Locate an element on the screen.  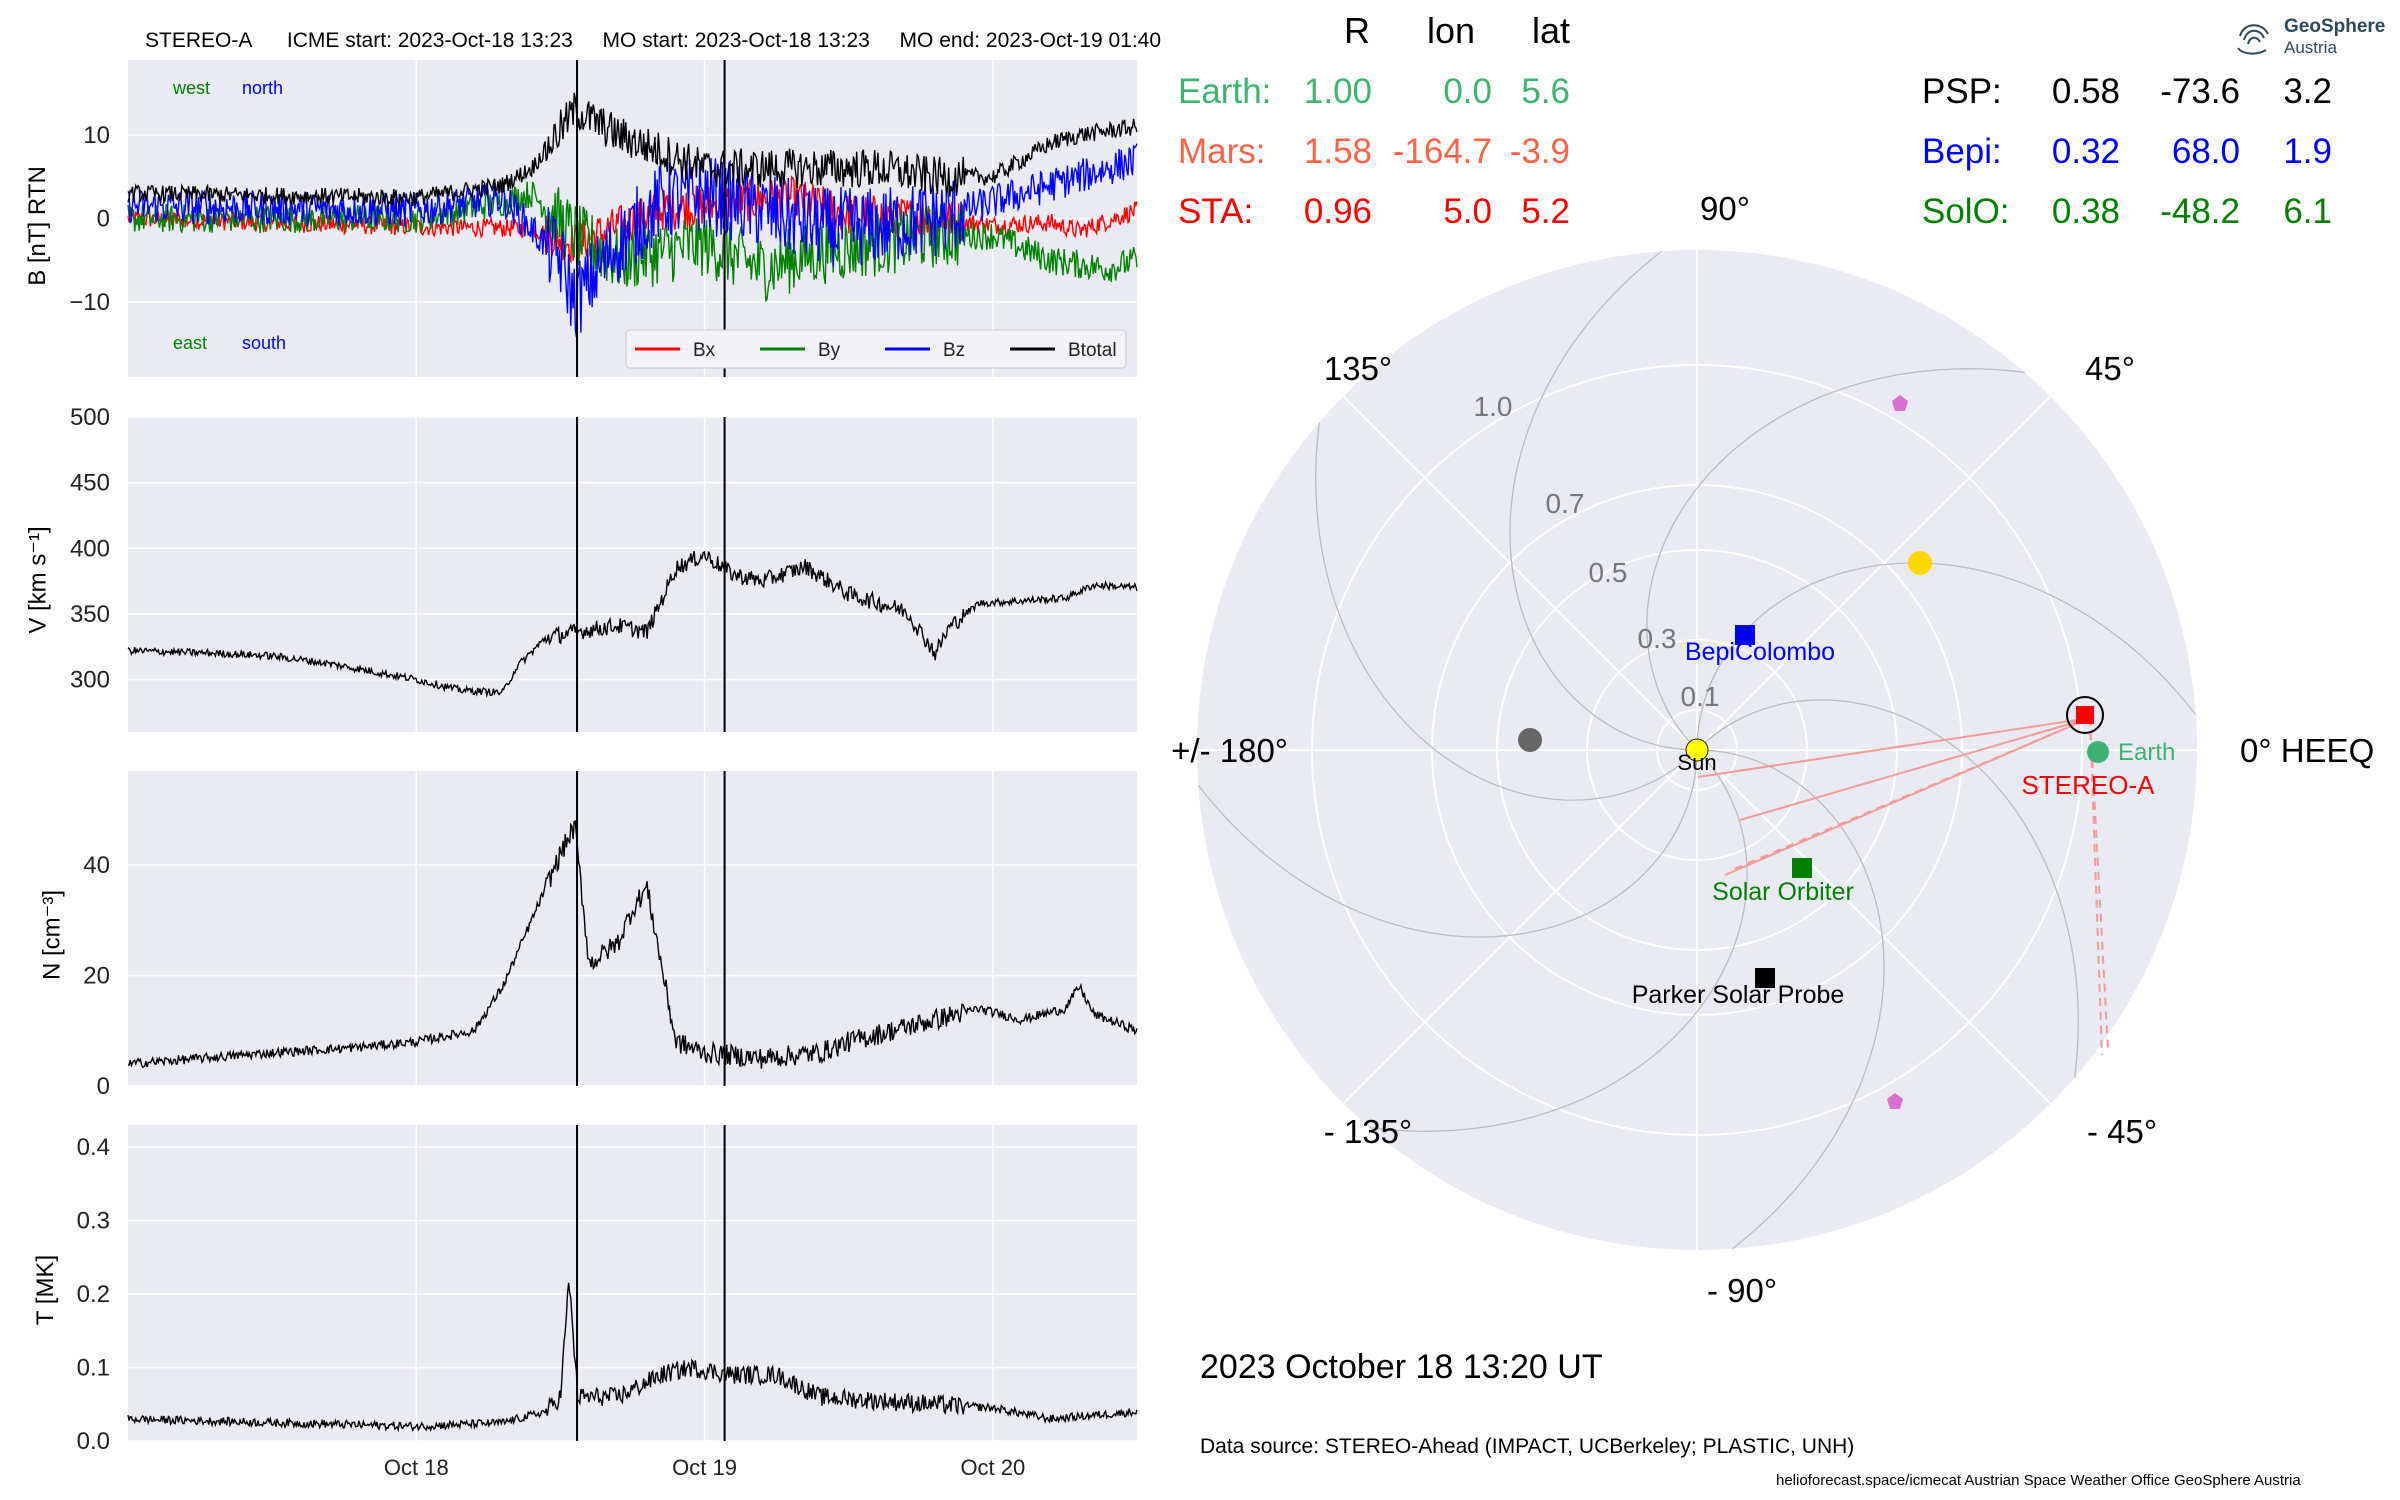
table-row-label: STA: is located at coordinates (1216, 211).